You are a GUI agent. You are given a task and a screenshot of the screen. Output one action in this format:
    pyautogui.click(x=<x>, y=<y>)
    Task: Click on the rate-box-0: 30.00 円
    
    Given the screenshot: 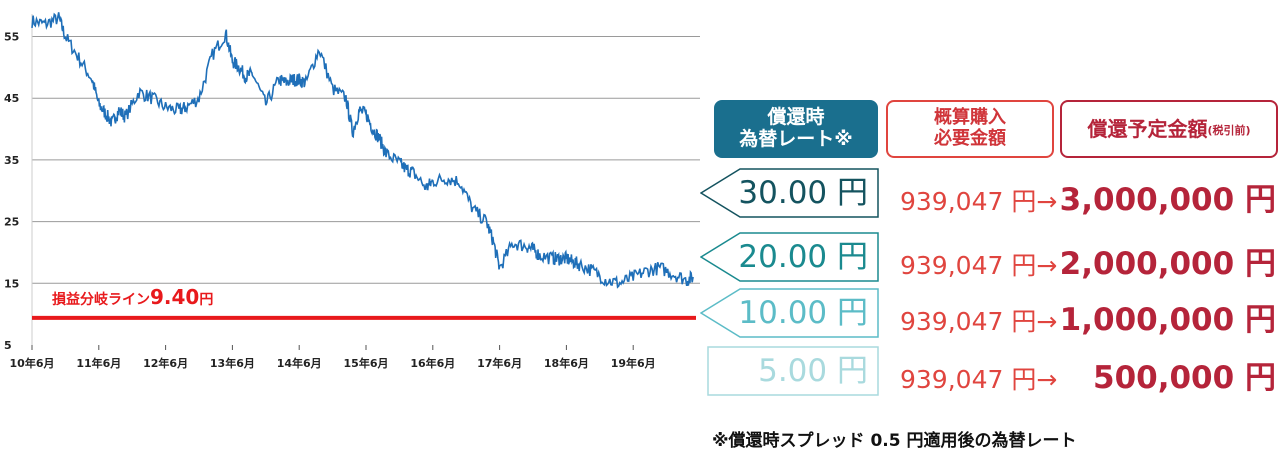 What is the action you would take?
    pyautogui.click(x=790, y=193)
    